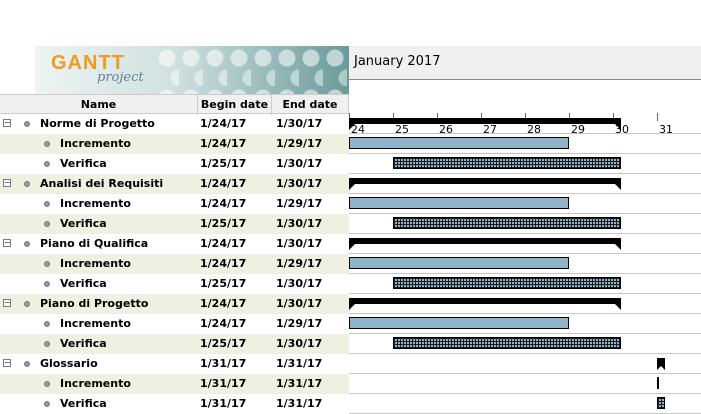 The width and height of the screenshot is (701, 414). Describe the element at coordinates (310, 105) in the screenshot. I see `column-header-end-date: End date` at that location.